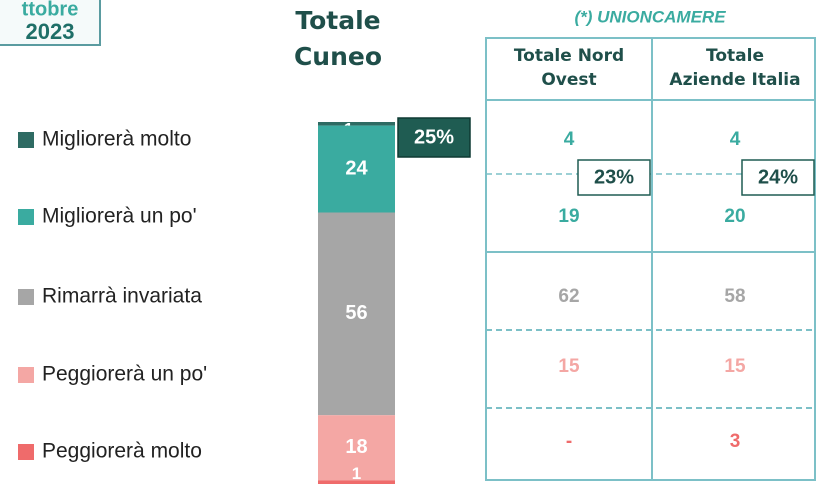  I want to click on column-header: Totale Nord, so click(569, 56).